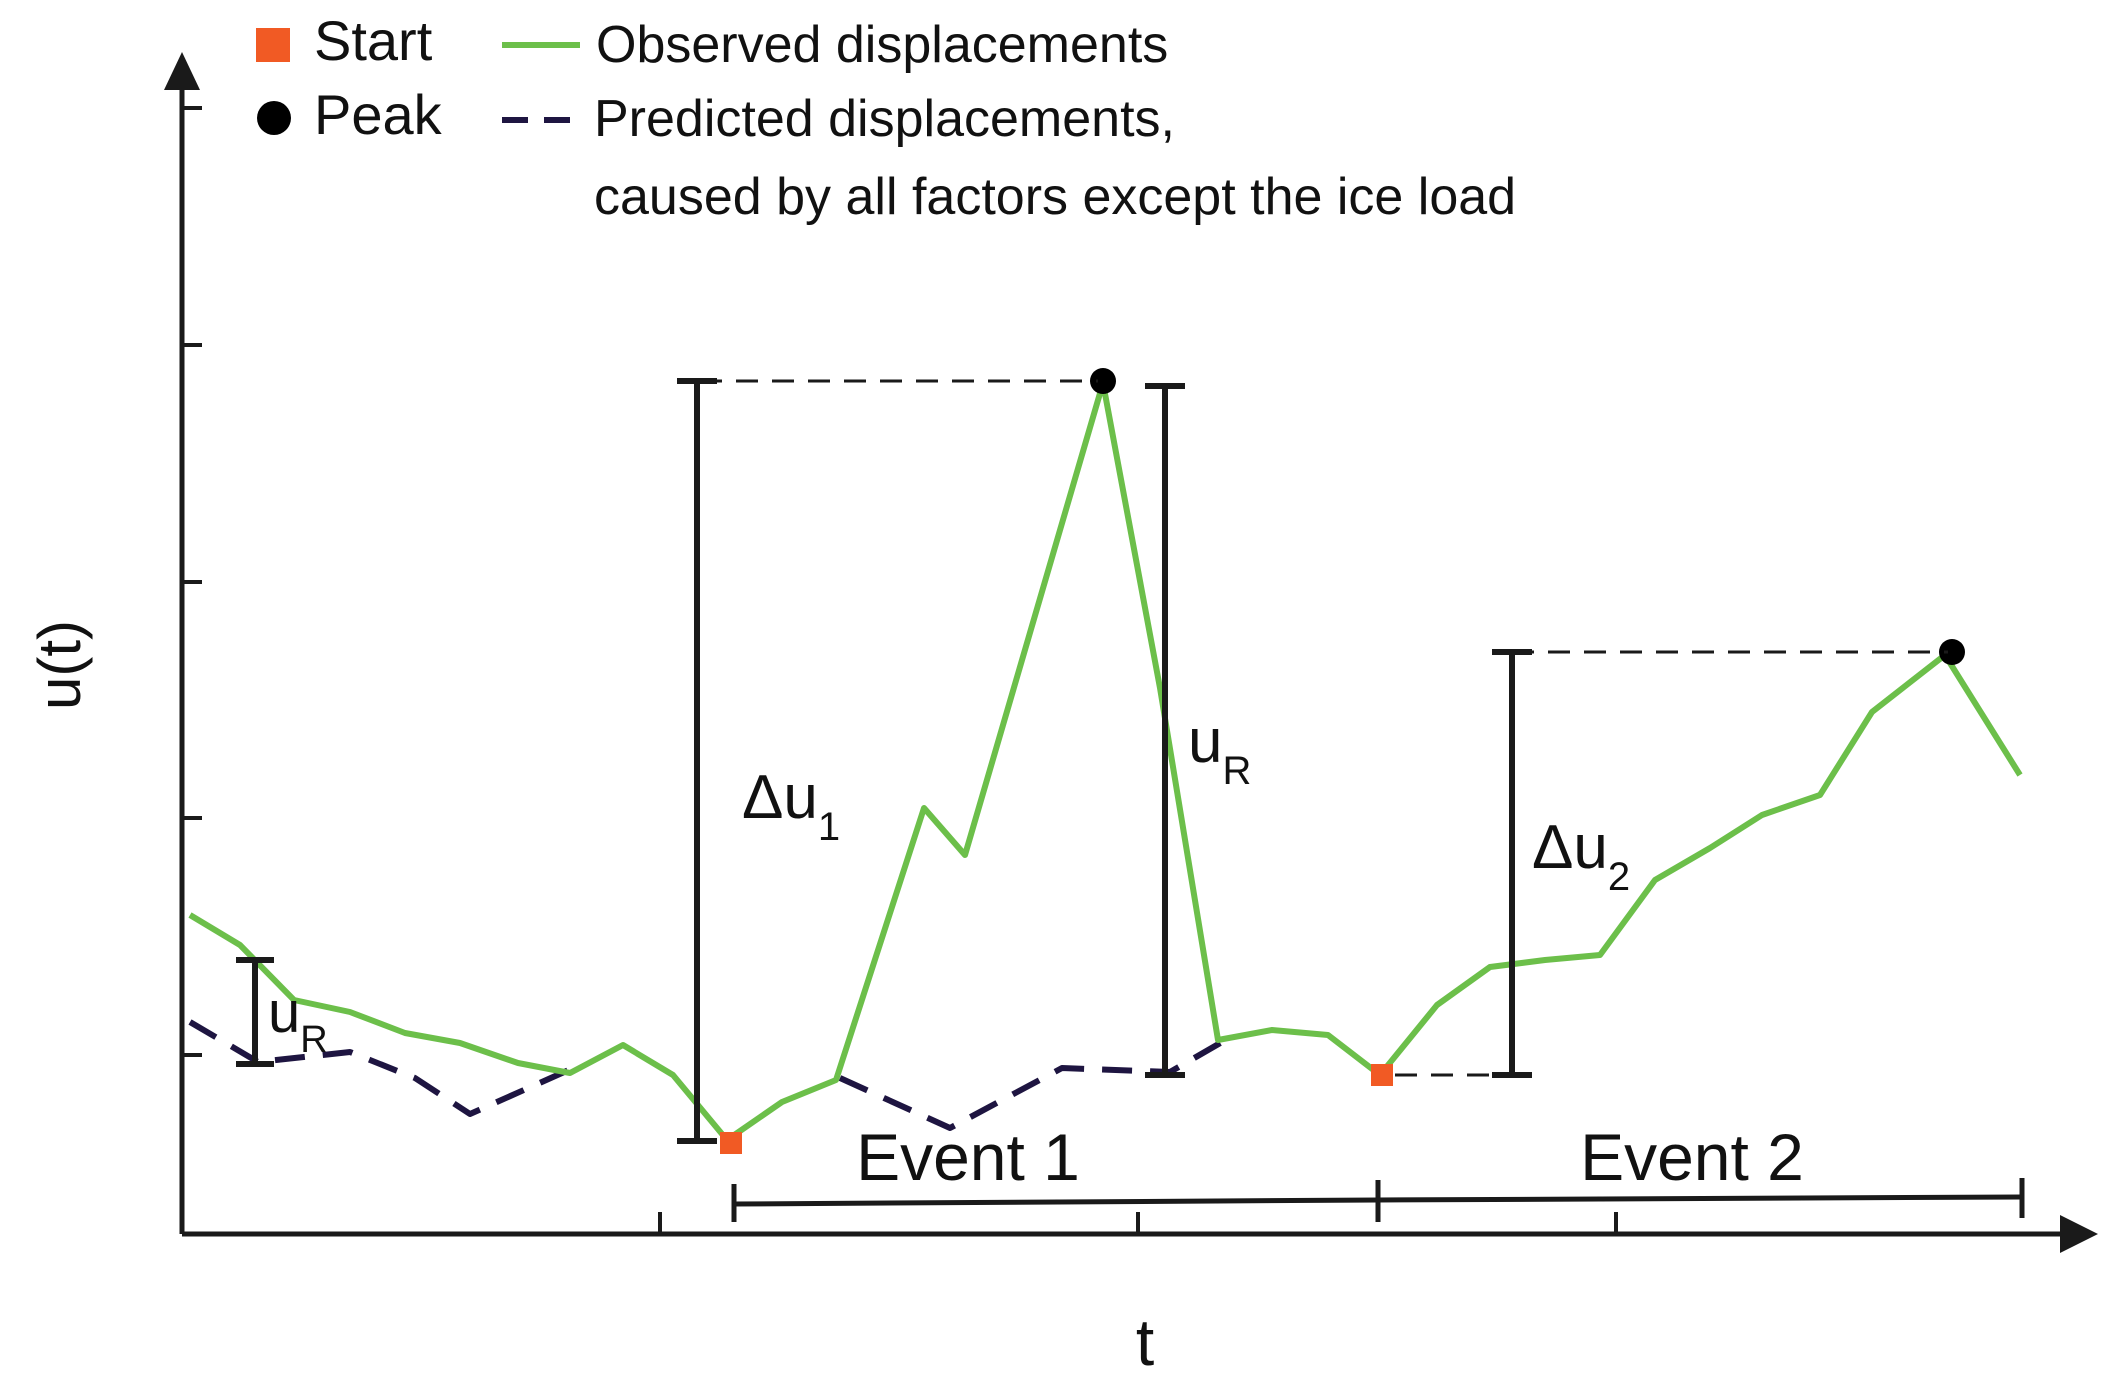 The width and height of the screenshot is (2102, 1378). Describe the element at coordinates (378, 114) in the screenshot. I see `peak-legend-label: Peak` at that location.